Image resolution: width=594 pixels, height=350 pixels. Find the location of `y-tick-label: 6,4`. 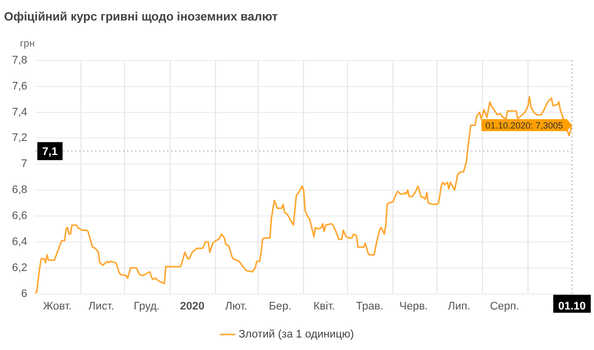

y-tick-label: 6,4 is located at coordinates (20, 242).